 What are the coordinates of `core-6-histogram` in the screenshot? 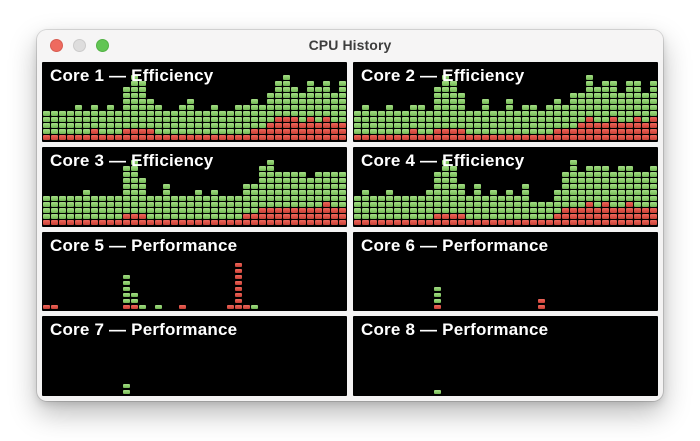 It's located at (505, 271).